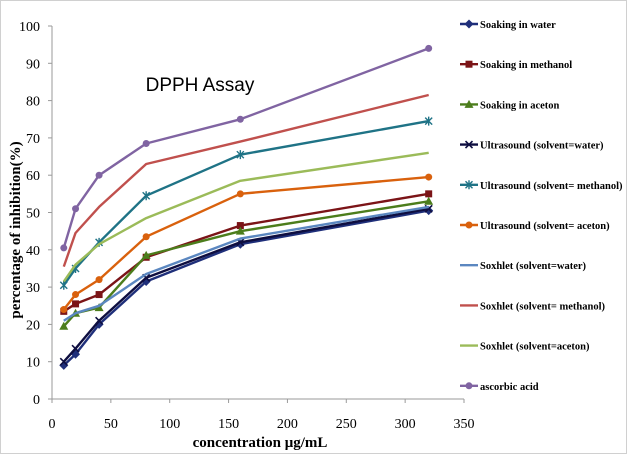 The height and width of the screenshot is (455, 628). What do you see at coordinates (200, 85) in the screenshot?
I see `chart-title: DPPH Assay` at bounding box center [200, 85].